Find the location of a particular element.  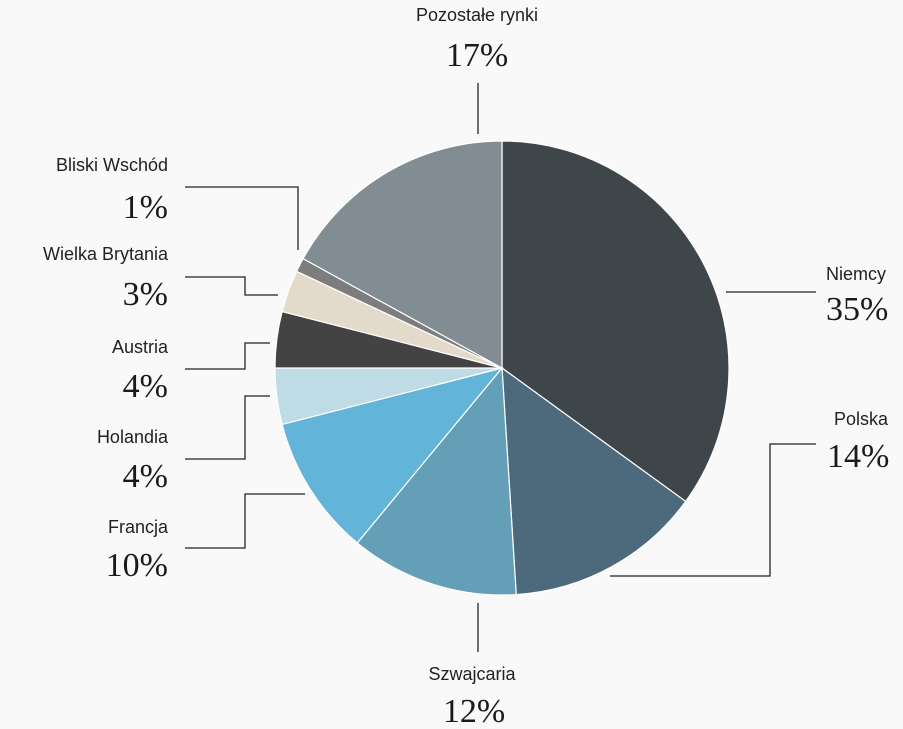

label-holandia-name: Holandia is located at coordinates (133, 437).